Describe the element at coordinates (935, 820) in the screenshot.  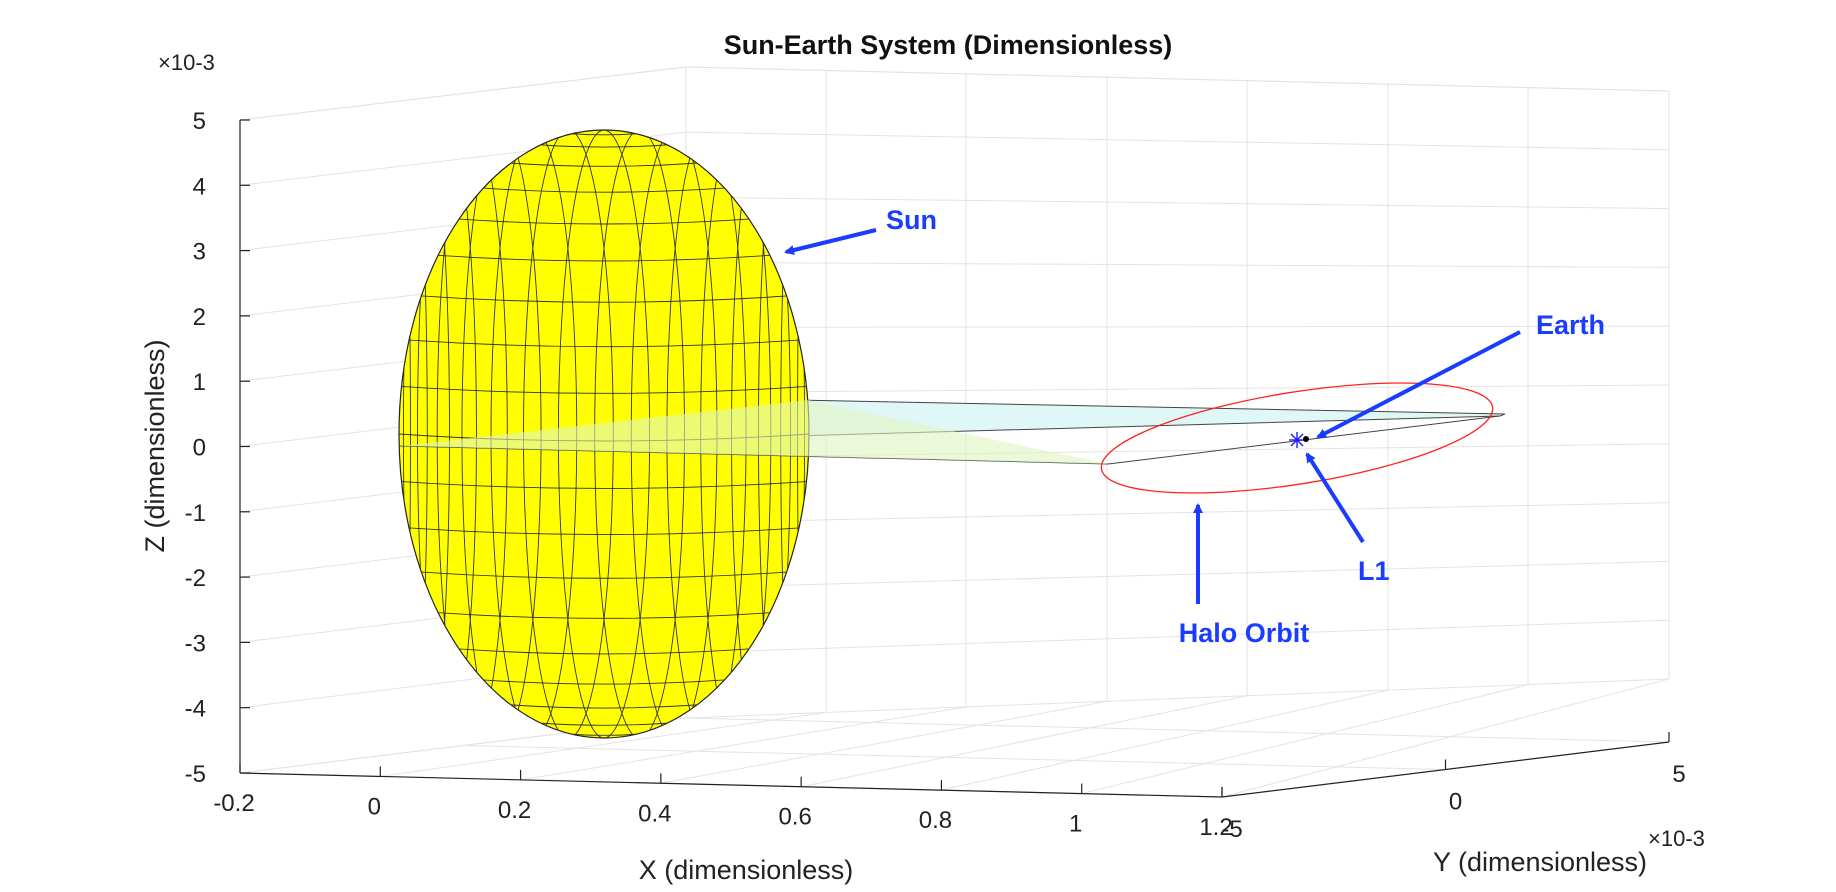
I see `x-tick-label: 0.8` at that location.